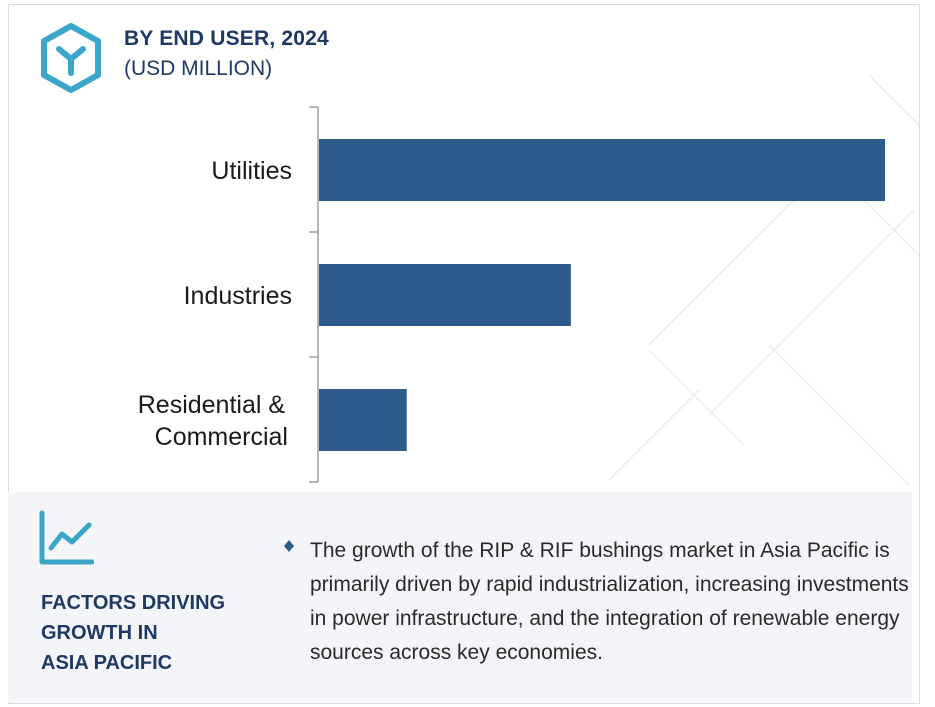 Image resolution: width=935 pixels, height=707 pixels. I want to click on diamond-bullet-icon, so click(289, 546).